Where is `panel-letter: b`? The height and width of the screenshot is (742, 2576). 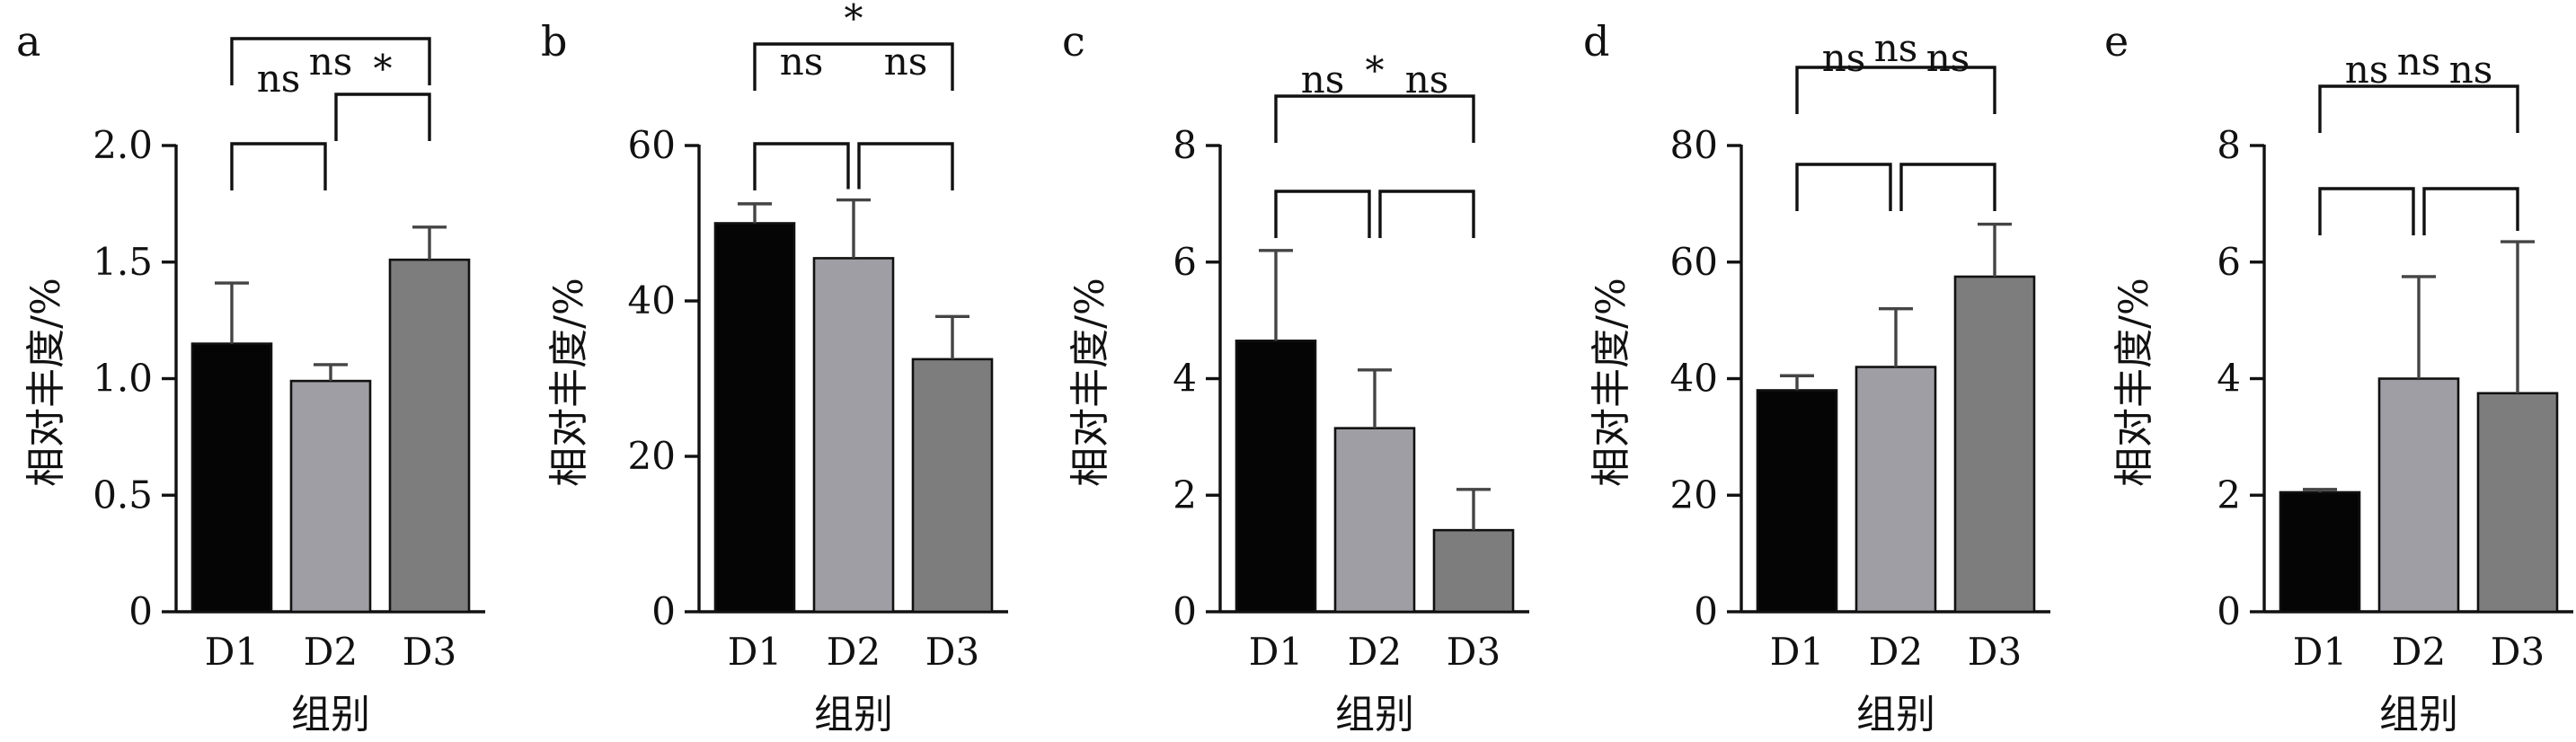
panel-letter: b is located at coordinates (554, 41).